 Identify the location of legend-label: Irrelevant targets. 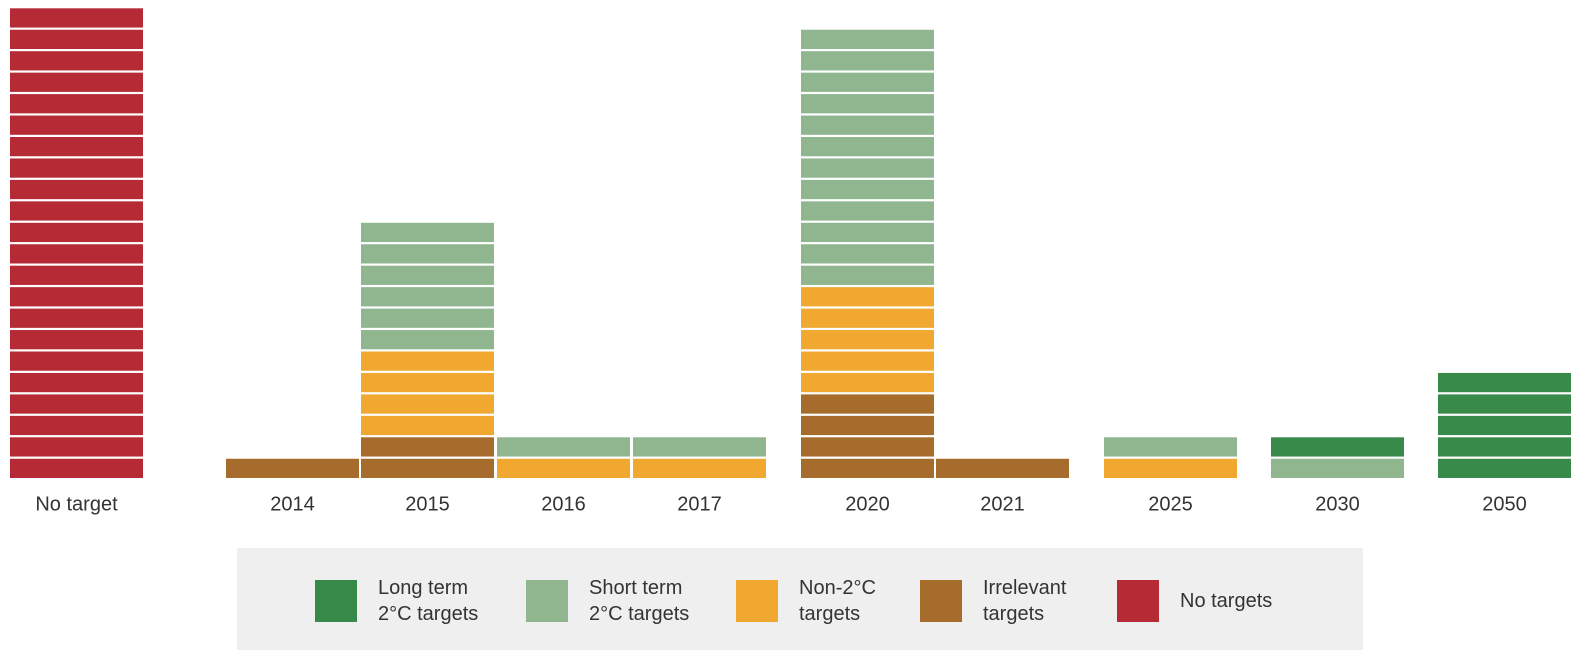
(1025, 601).